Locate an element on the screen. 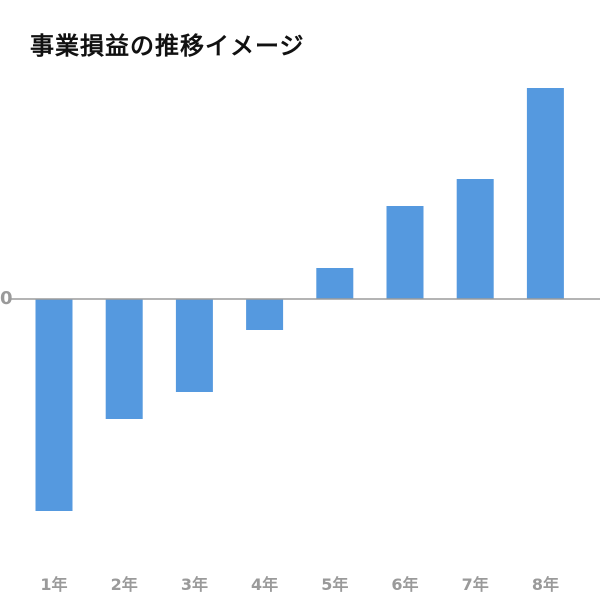  x-tick-label-1: 1年 is located at coordinates (53, 584).